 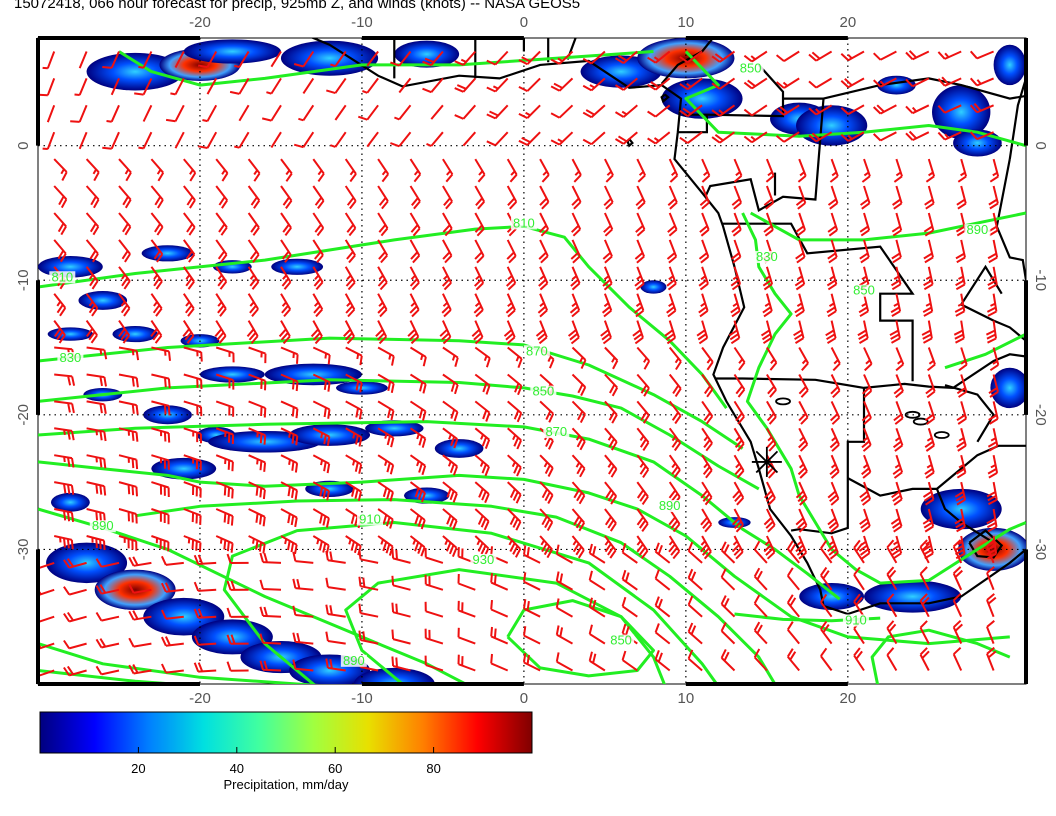 I want to click on lon-label-top: -10, so click(x=362, y=22).